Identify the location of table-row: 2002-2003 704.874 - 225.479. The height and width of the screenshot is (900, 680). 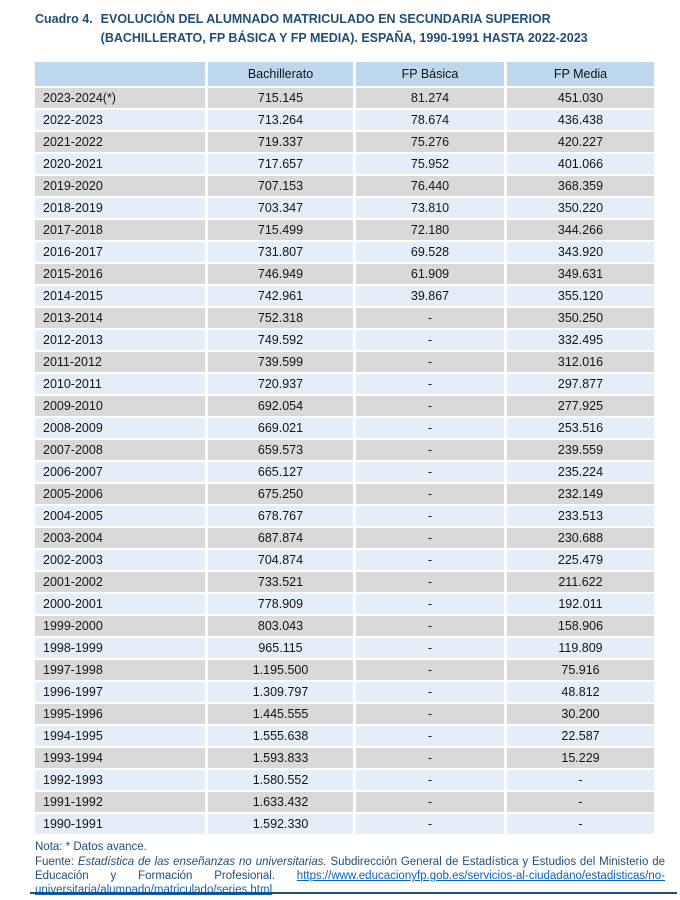
(345, 560).